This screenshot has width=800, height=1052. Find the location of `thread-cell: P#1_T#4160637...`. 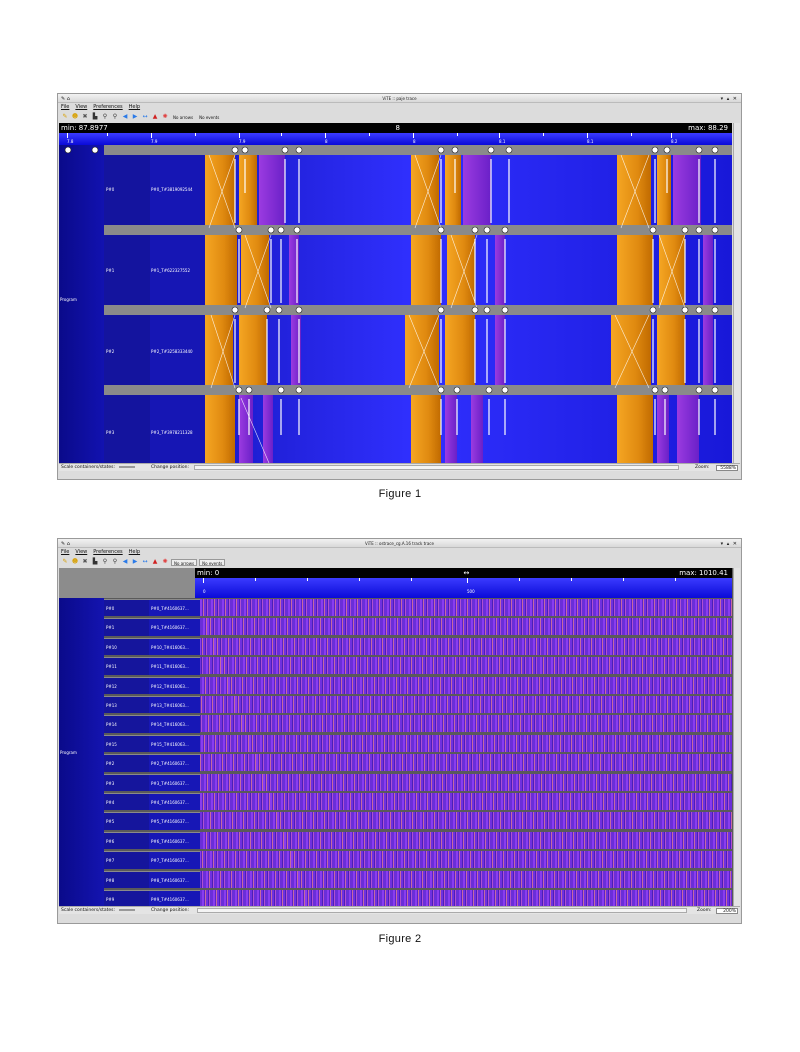

thread-cell: P#1_T#4160637... is located at coordinates (174, 627).